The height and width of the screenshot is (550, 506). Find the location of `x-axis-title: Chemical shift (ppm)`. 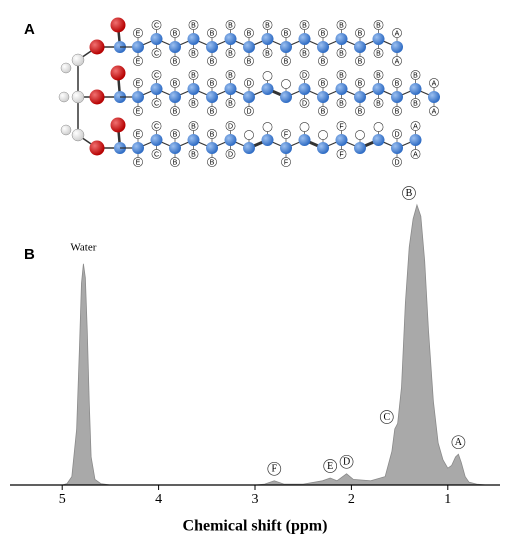

x-axis-title: Chemical shift (ppm) is located at coordinates (255, 526).